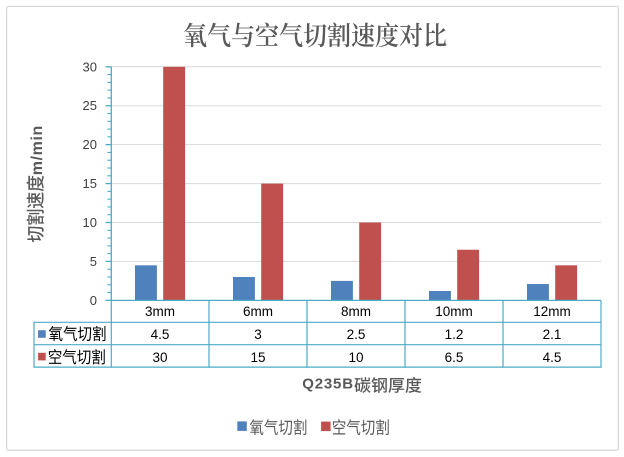  I want to click on svg-text: 8mm, so click(356, 311).